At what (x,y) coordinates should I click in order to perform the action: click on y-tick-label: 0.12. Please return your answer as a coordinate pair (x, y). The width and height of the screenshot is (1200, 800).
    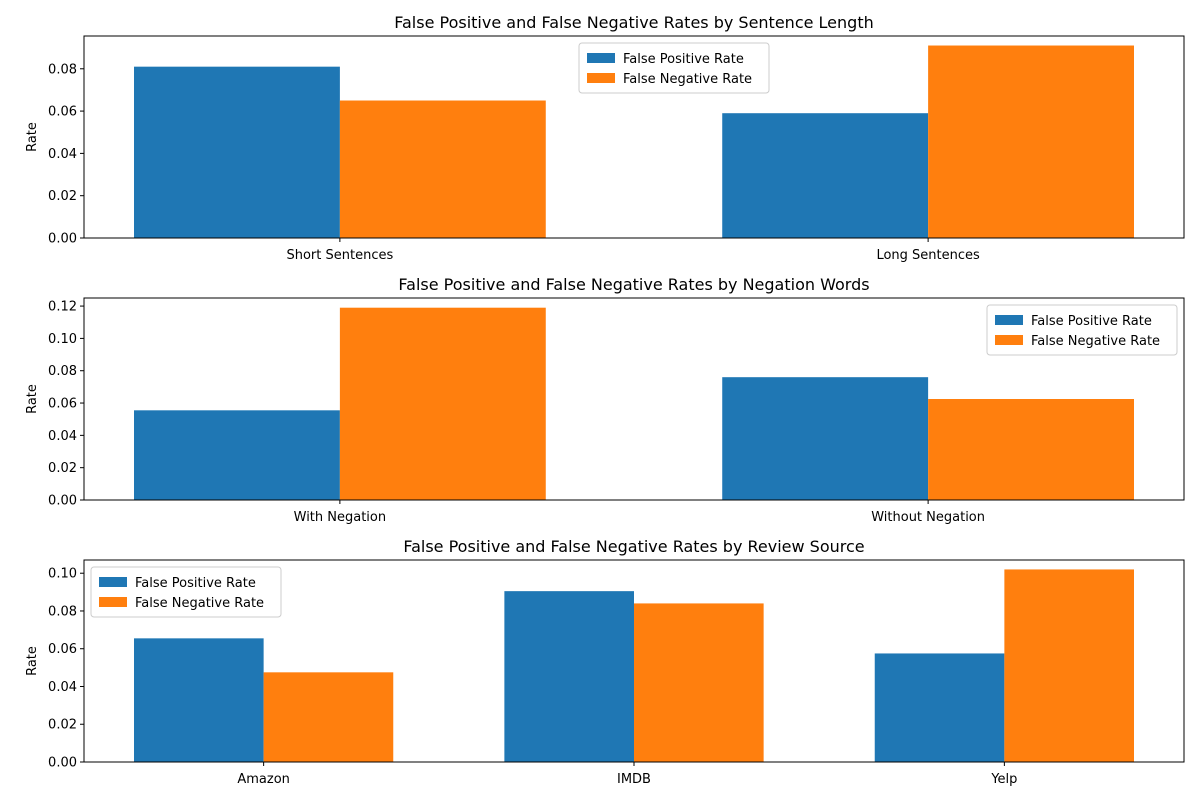
    Looking at the image, I should click on (62, 307).